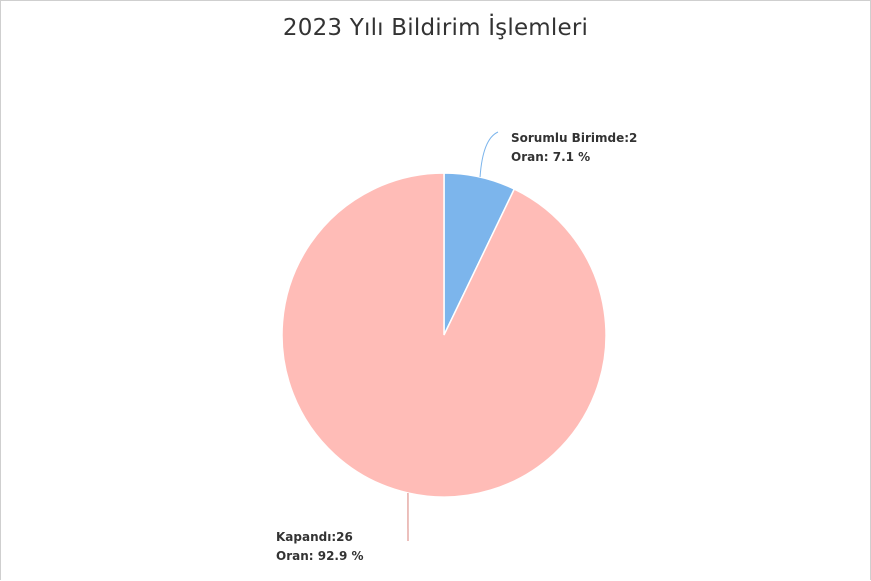 The image size is (871, 581). Describe the element at coordinates (550, 157) in the screenshot. I see `data-label-sorumlu-birimde-percent: Oran: 7.1 %` at that location.